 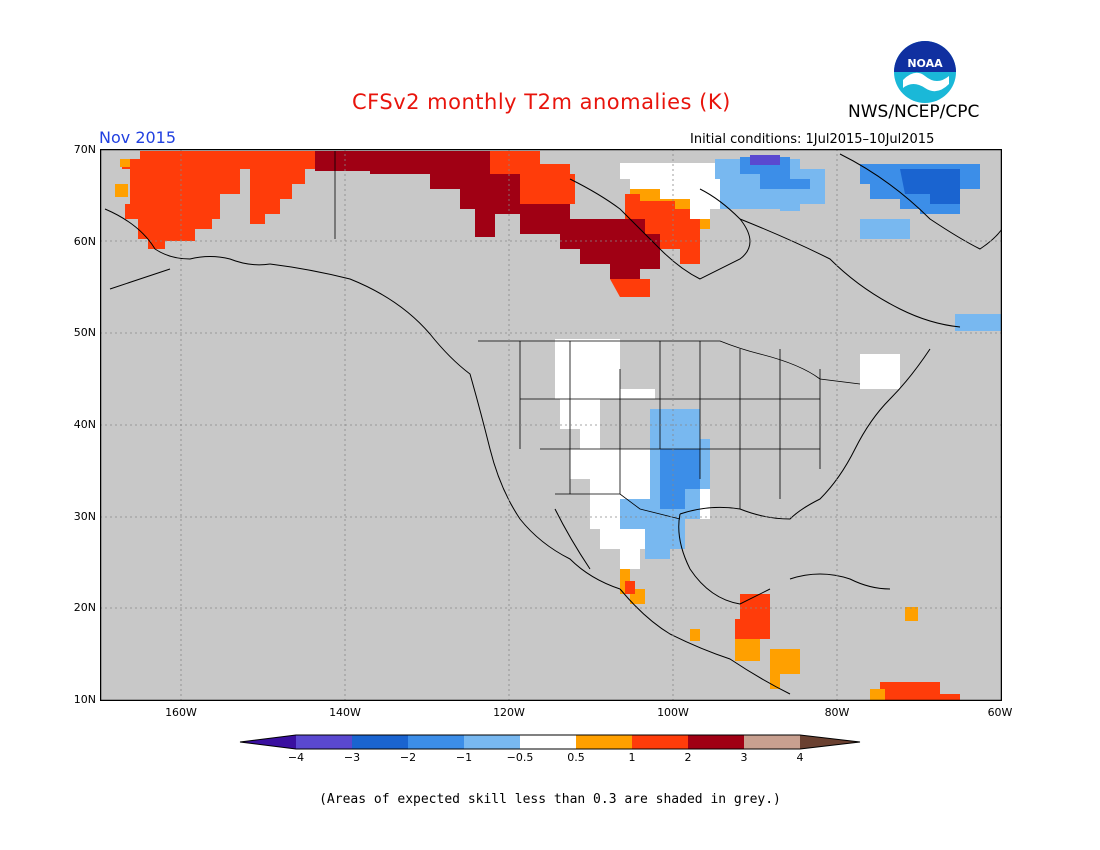 I want to click on alaska-orange-edge, so click(x=122, y=178).